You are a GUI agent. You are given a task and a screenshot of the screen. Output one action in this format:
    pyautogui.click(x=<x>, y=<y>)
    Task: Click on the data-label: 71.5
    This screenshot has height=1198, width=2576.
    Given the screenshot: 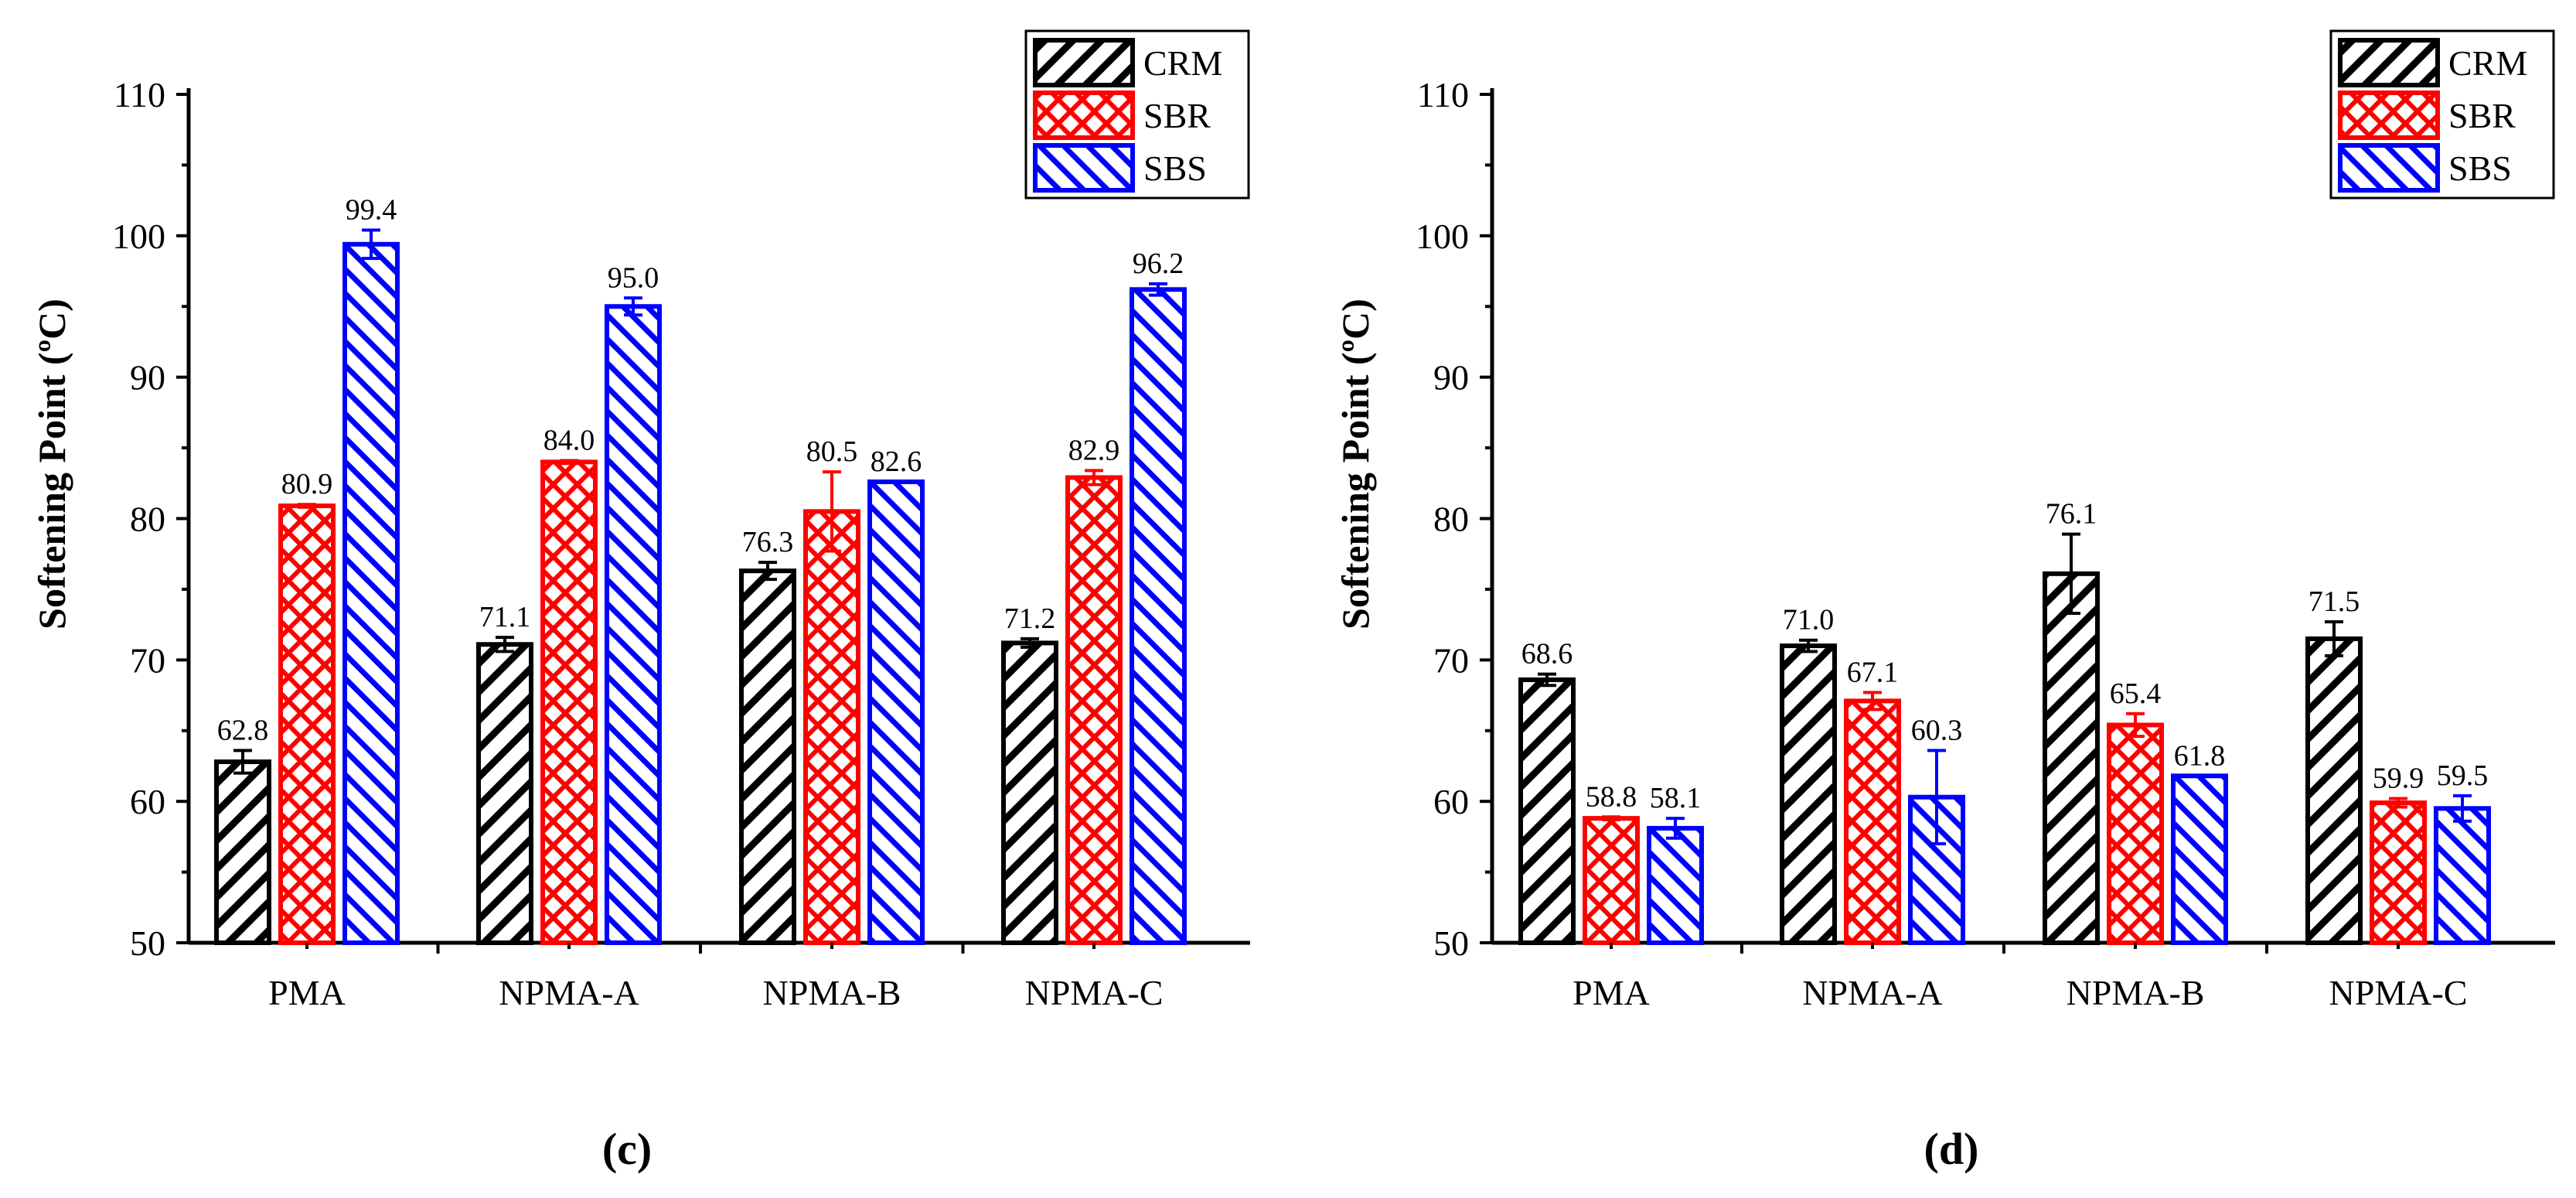 What is the action you would take?
    pyautogui.click(x=2334, y=601)
    